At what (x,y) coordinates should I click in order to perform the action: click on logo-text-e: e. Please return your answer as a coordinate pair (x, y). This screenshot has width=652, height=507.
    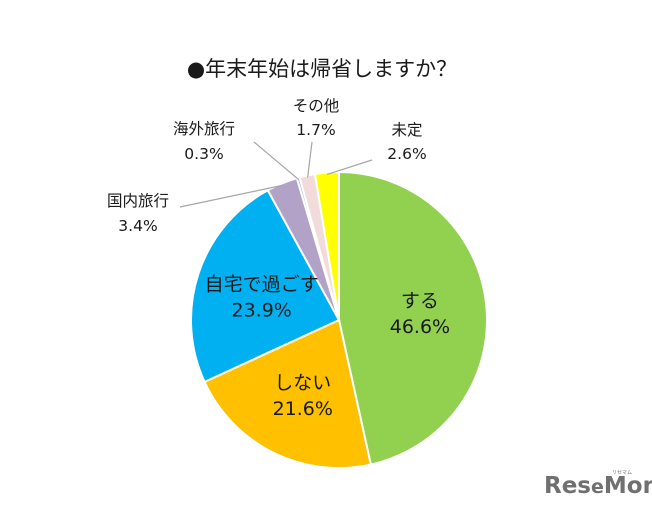
    Looking at the image, I should click on (597, 487).